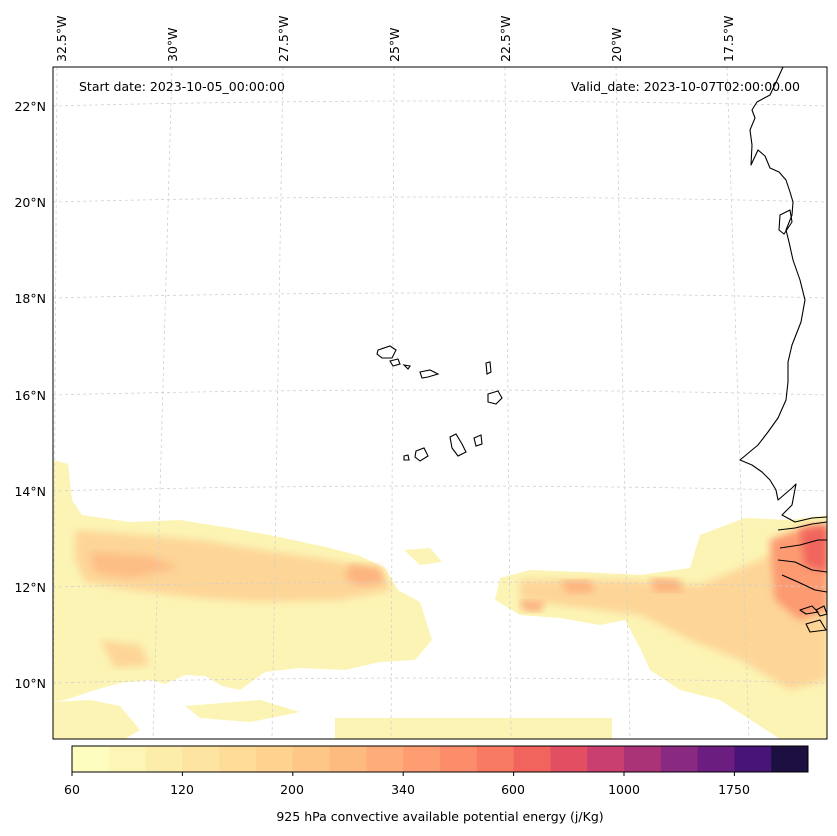  What do you see at coordinates (458, 445) in the screenshot?
I see `island-santiago` at bounding box center [458, 445].